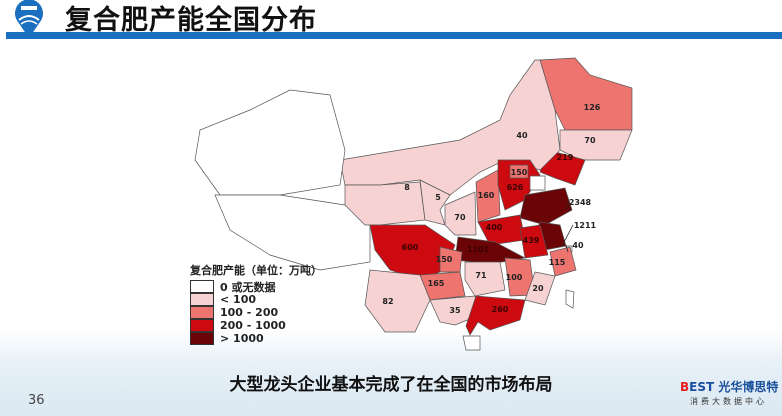 The height and width of the screenshot is (416, 782). What do you see at coordinates (248, 287) in the screenshot?
I see `legend-label: 0 或无数据` at bounding box center [248, 287].